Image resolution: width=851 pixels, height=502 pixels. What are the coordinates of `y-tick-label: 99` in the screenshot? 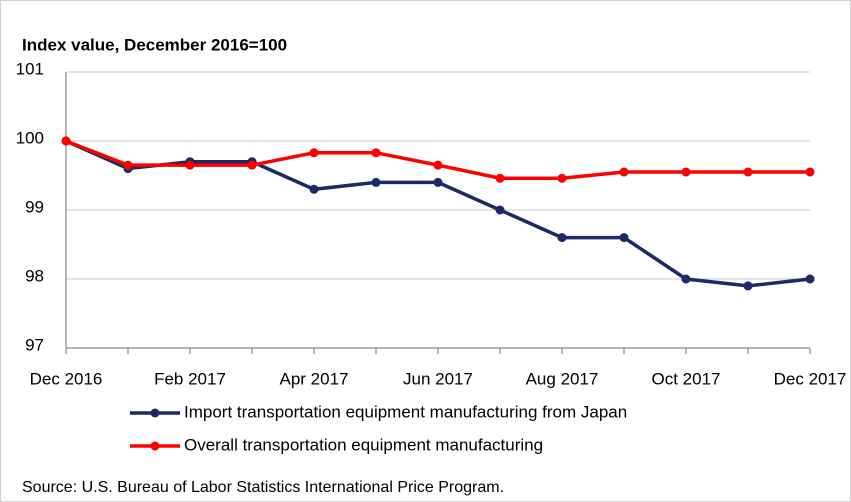 It's located at (34, 206).